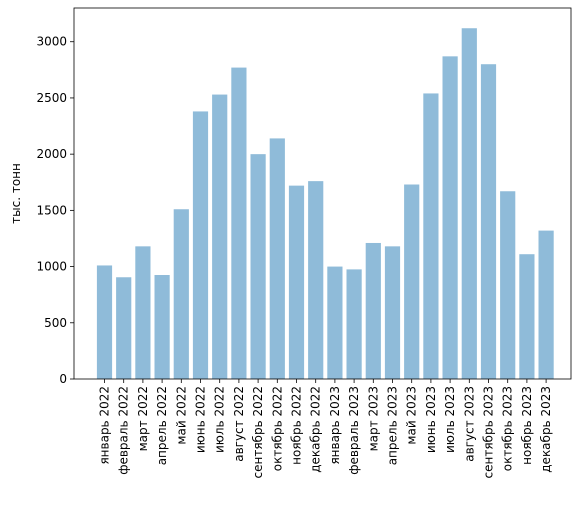  Describe the element at coordinates (508, 428) in the screenshot. I see `x-tick-label: октябрь 2023` at that location.